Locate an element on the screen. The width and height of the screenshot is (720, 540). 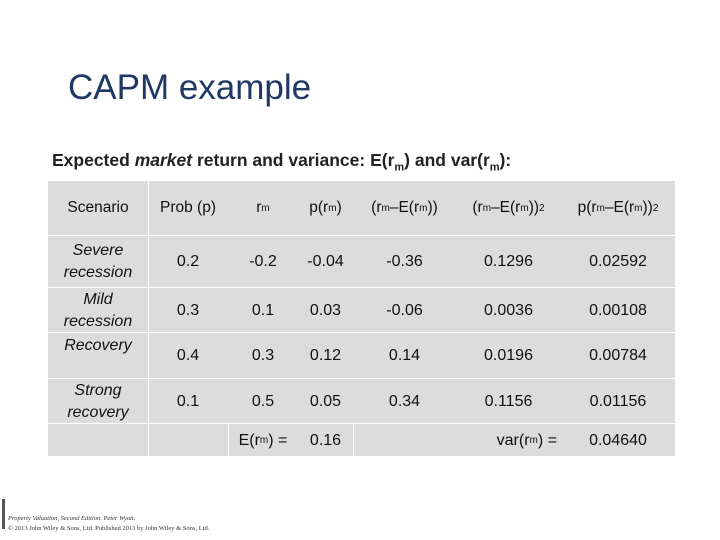
deviation-squared-cell: 0.0036 is located at coordinates (508, 310).